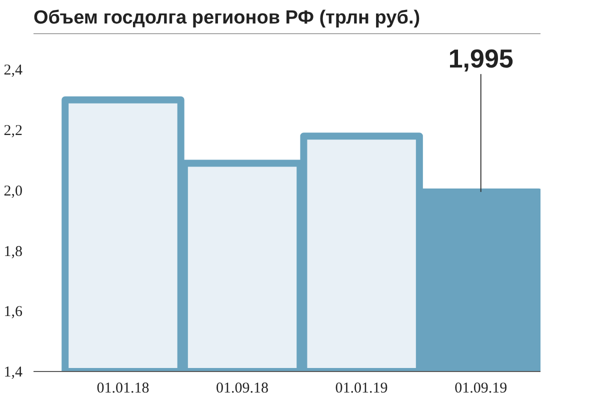 The image size is (600, 395). What do you see at coordinates (123, 387) in the screenshot?
I see `x-tick-label: 01.01.18` at bounding box center [123, 387].